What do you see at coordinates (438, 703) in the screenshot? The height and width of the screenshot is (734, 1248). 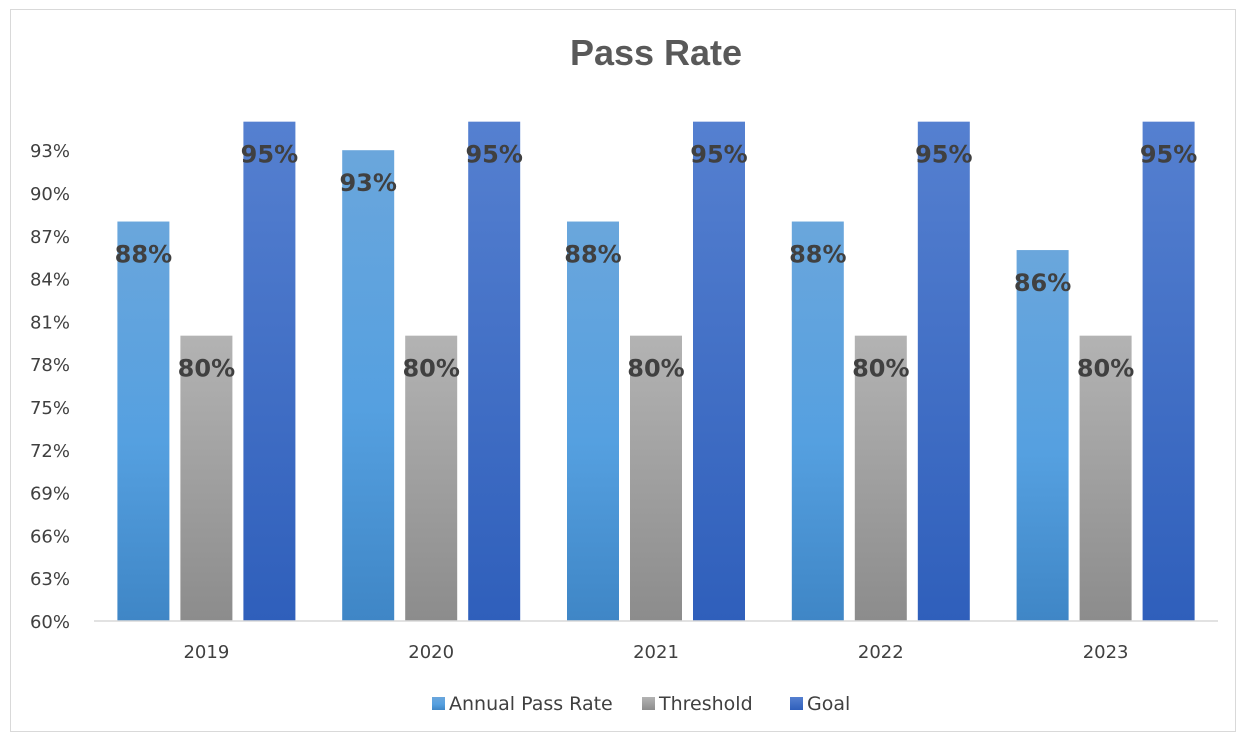 I see `legend-swatch-annual-pass-rate` at bounding box center [438, 703].